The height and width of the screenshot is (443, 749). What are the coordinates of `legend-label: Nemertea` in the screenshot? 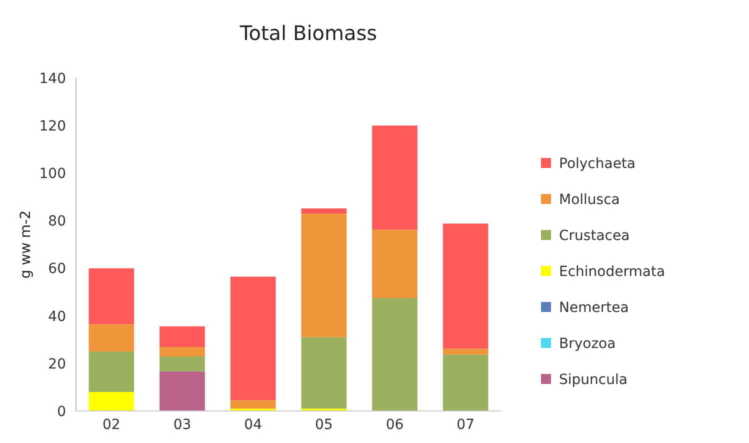 It's located at (594, 308).